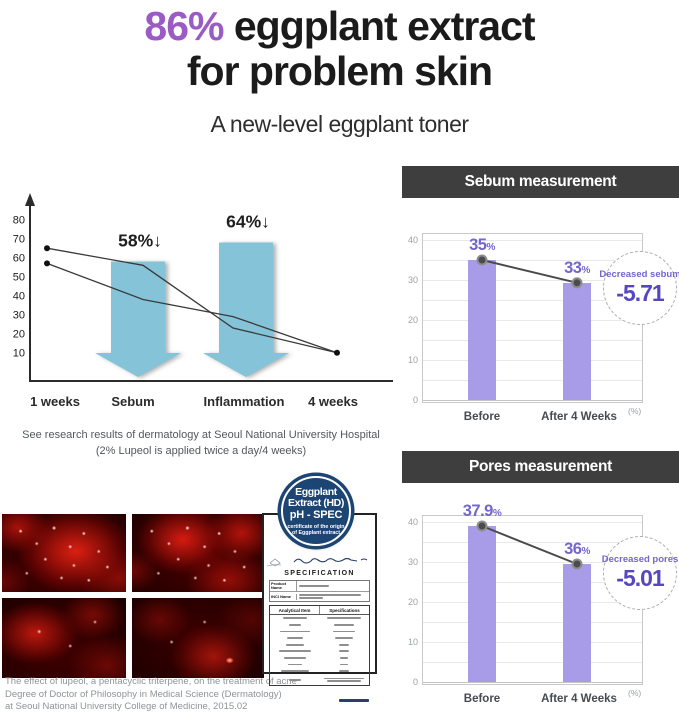 The height and width of the screenshot is (716, 679). I want to click on title-line1: 86% eggplant extract, so click(339, 26).